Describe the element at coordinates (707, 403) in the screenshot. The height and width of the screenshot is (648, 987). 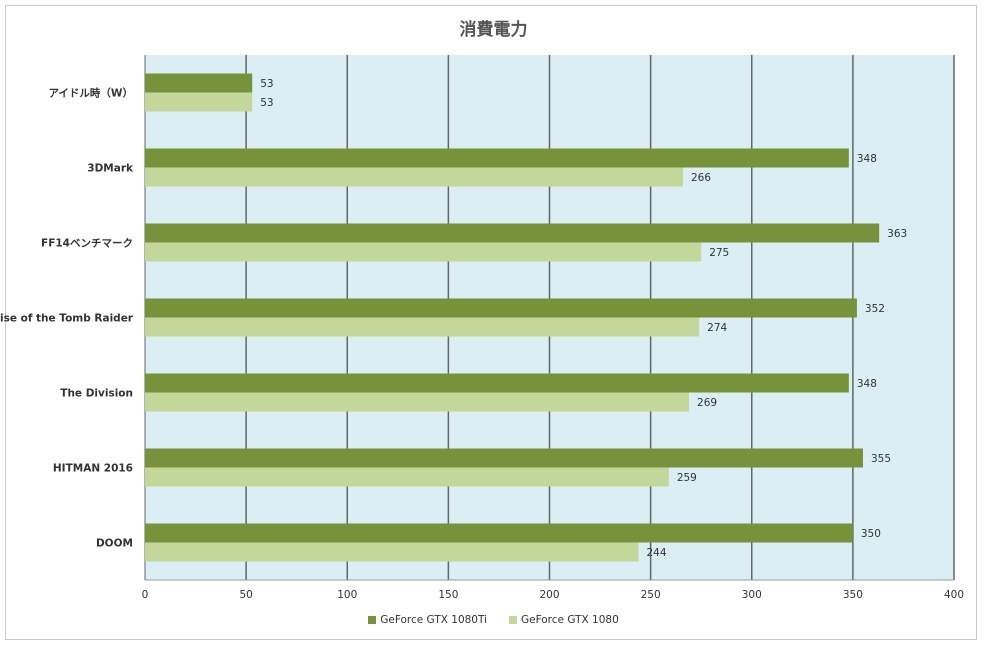
I see `data-label-series-2-cat-5: 269` at that location.